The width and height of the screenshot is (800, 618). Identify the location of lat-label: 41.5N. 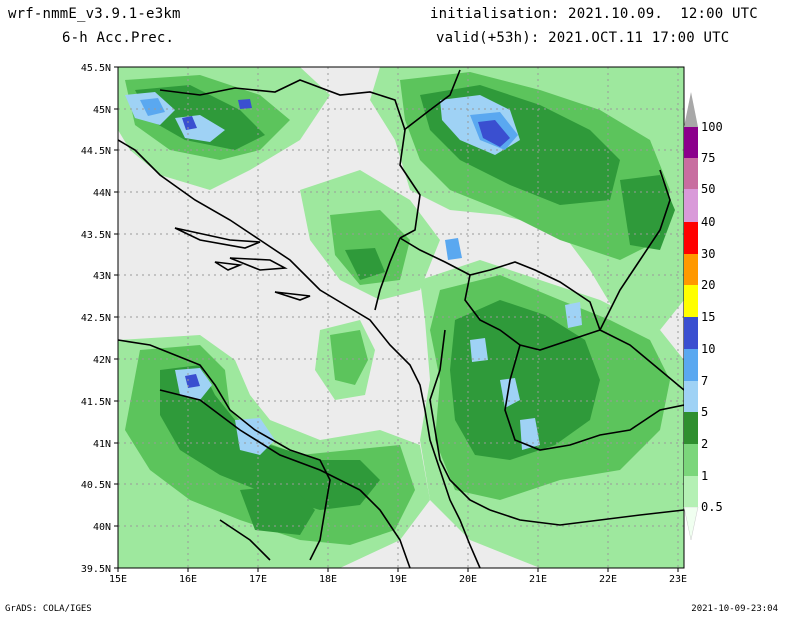
(96, 402).